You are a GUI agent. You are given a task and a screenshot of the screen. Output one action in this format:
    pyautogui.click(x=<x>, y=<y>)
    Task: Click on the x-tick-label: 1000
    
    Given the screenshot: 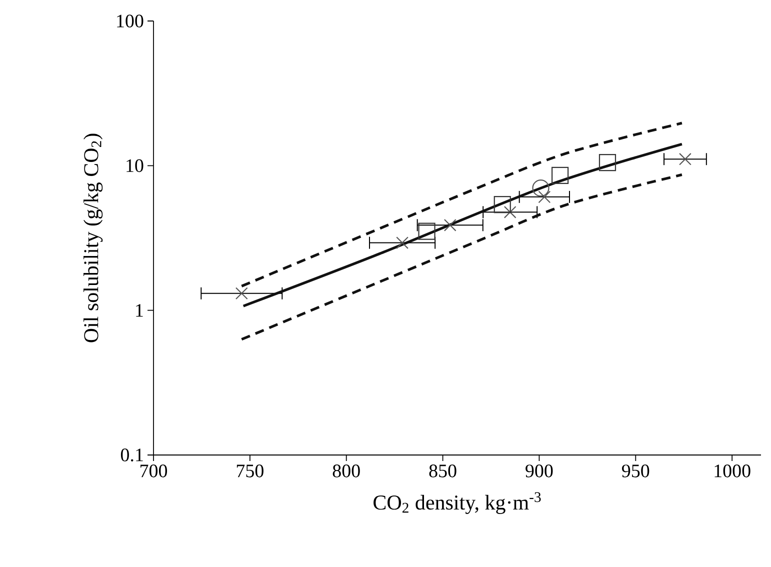 What is the action you would take?
    pyautogui.click(x=732, y=471)
    